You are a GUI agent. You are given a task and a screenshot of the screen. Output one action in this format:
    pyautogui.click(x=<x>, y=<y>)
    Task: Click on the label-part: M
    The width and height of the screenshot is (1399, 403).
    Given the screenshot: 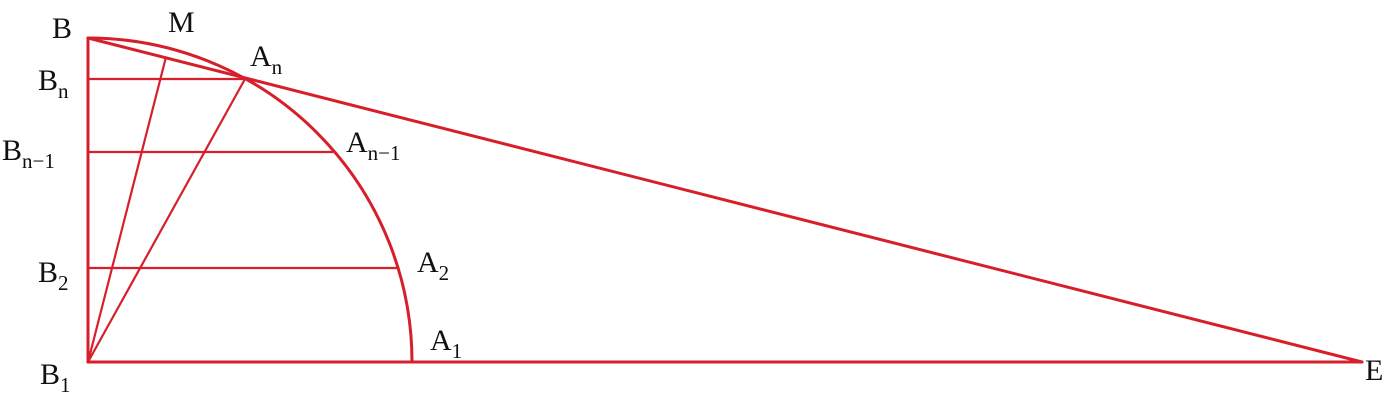 What is the action you would take?
    pyautogui.click(x=181, y=22)
    